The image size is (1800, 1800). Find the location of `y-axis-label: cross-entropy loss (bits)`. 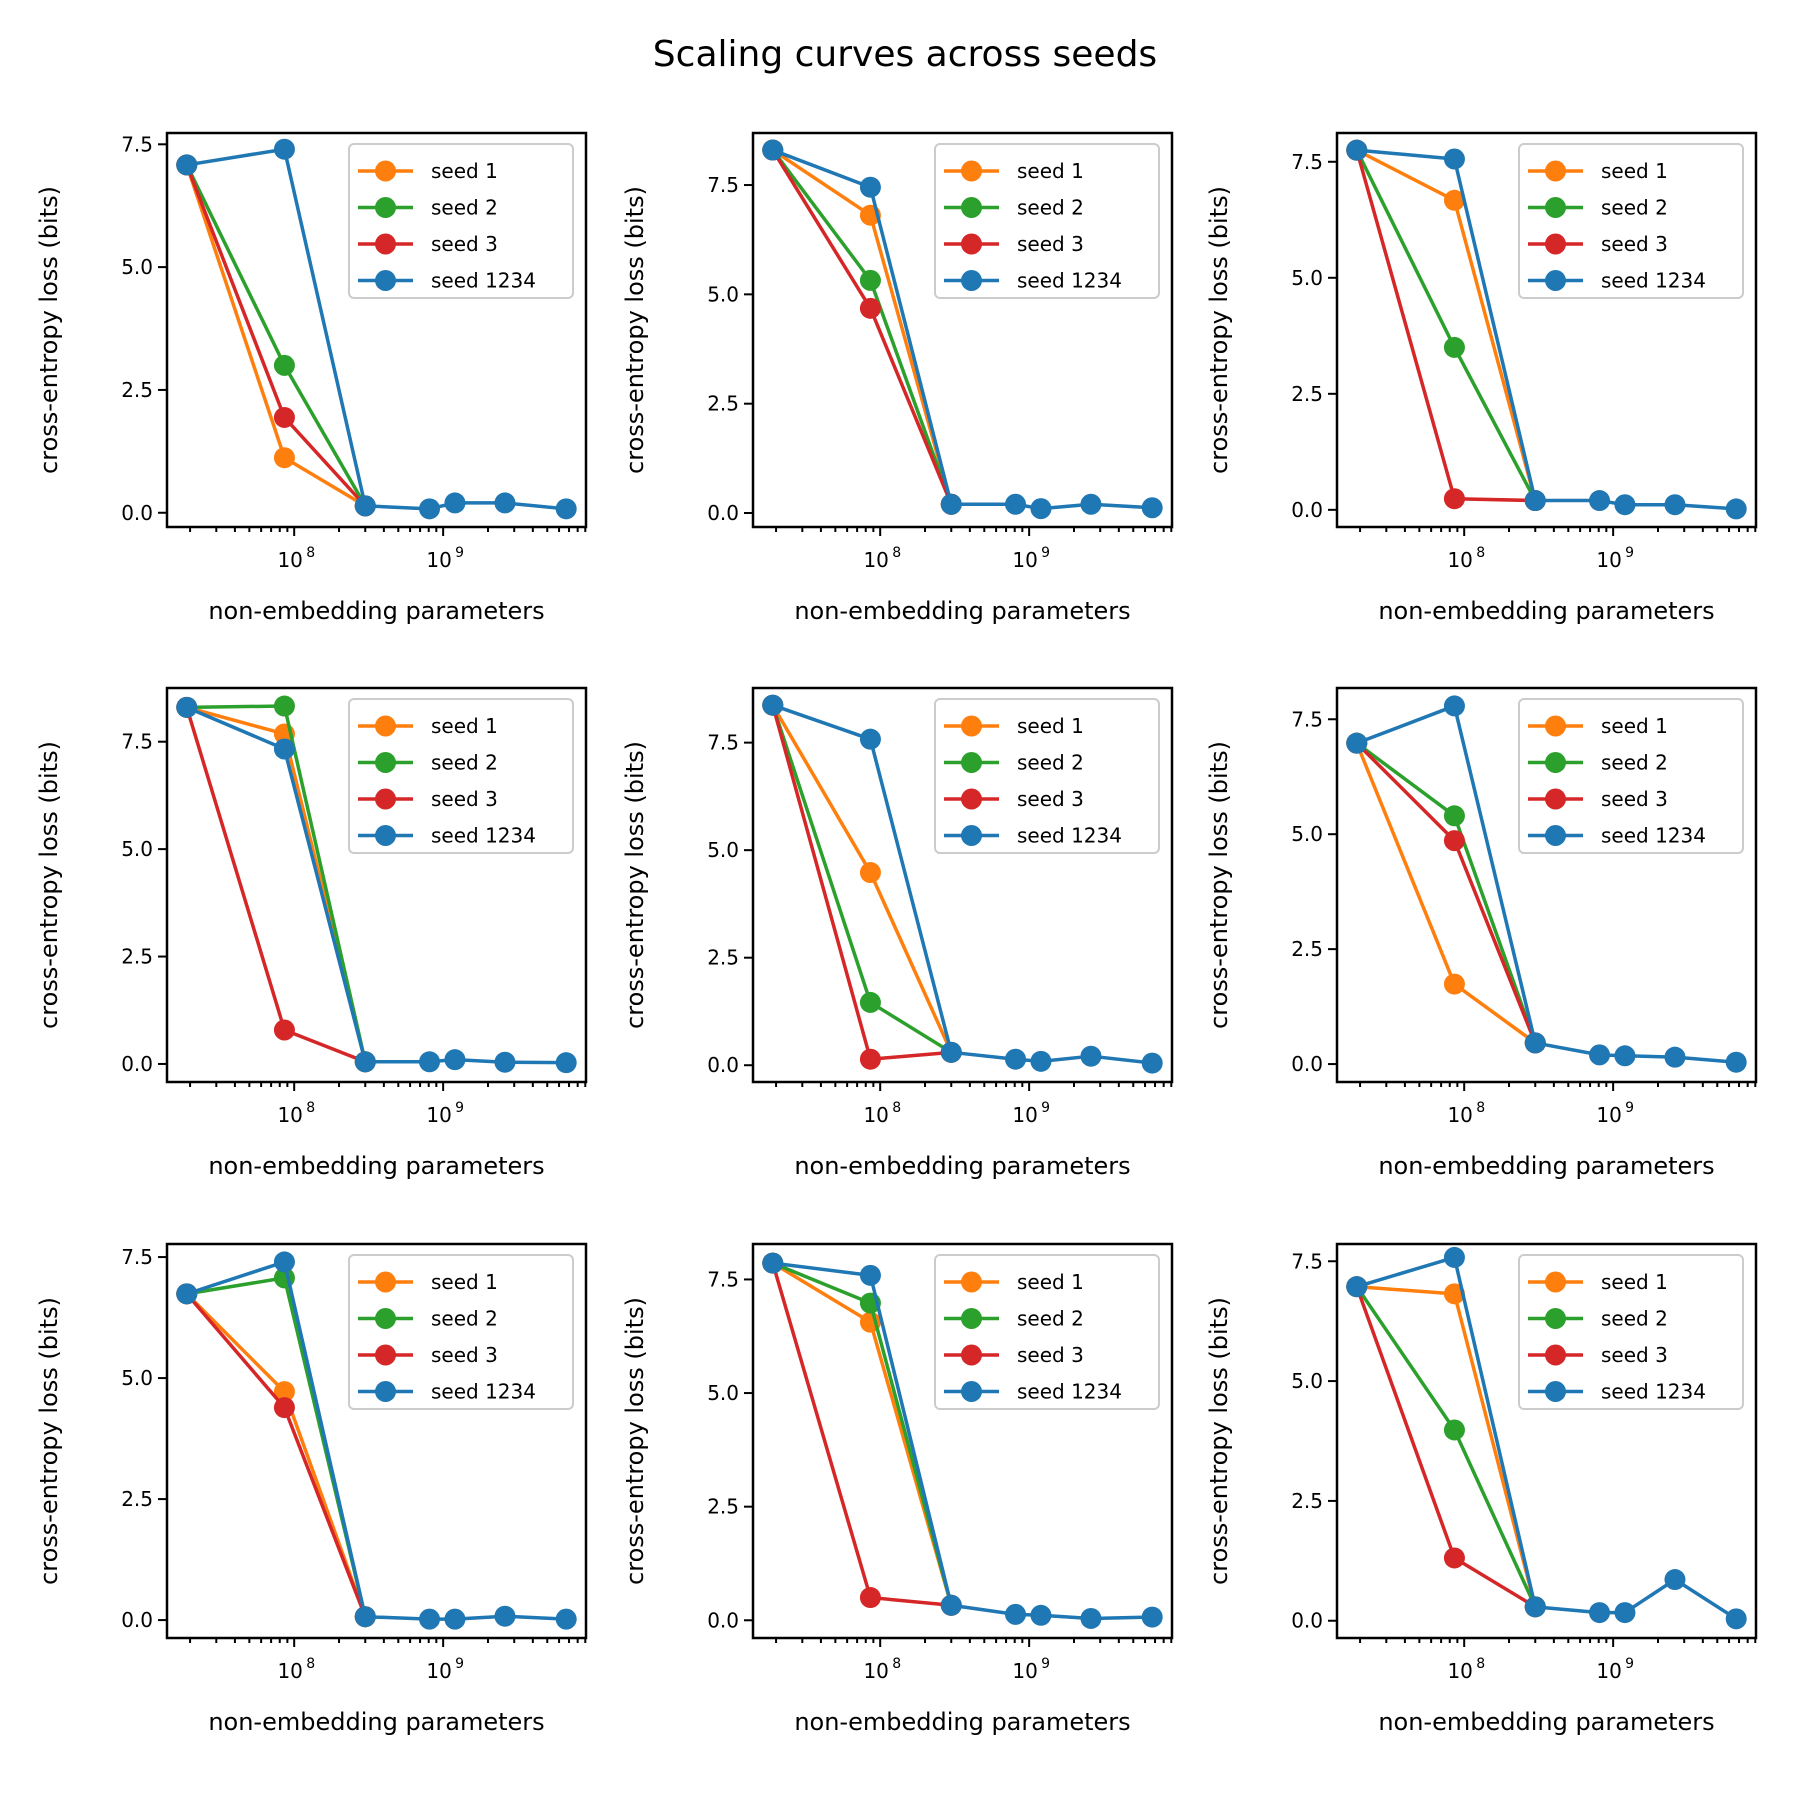

y-axis-label: cross-entropy loss (bits) is located at coordinates (635, 1441).